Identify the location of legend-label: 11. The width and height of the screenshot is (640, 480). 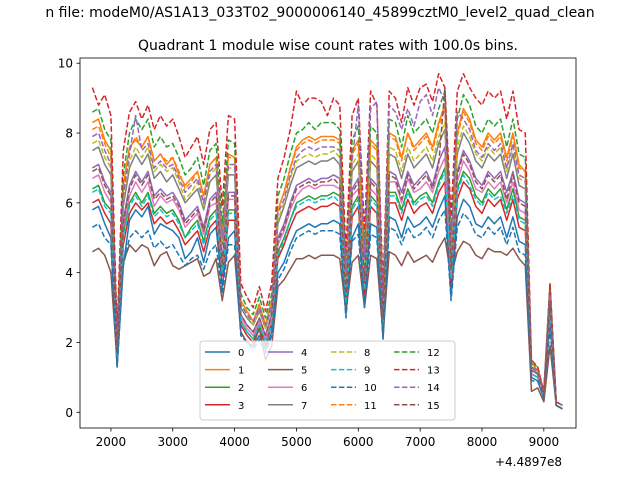
(370, 406).